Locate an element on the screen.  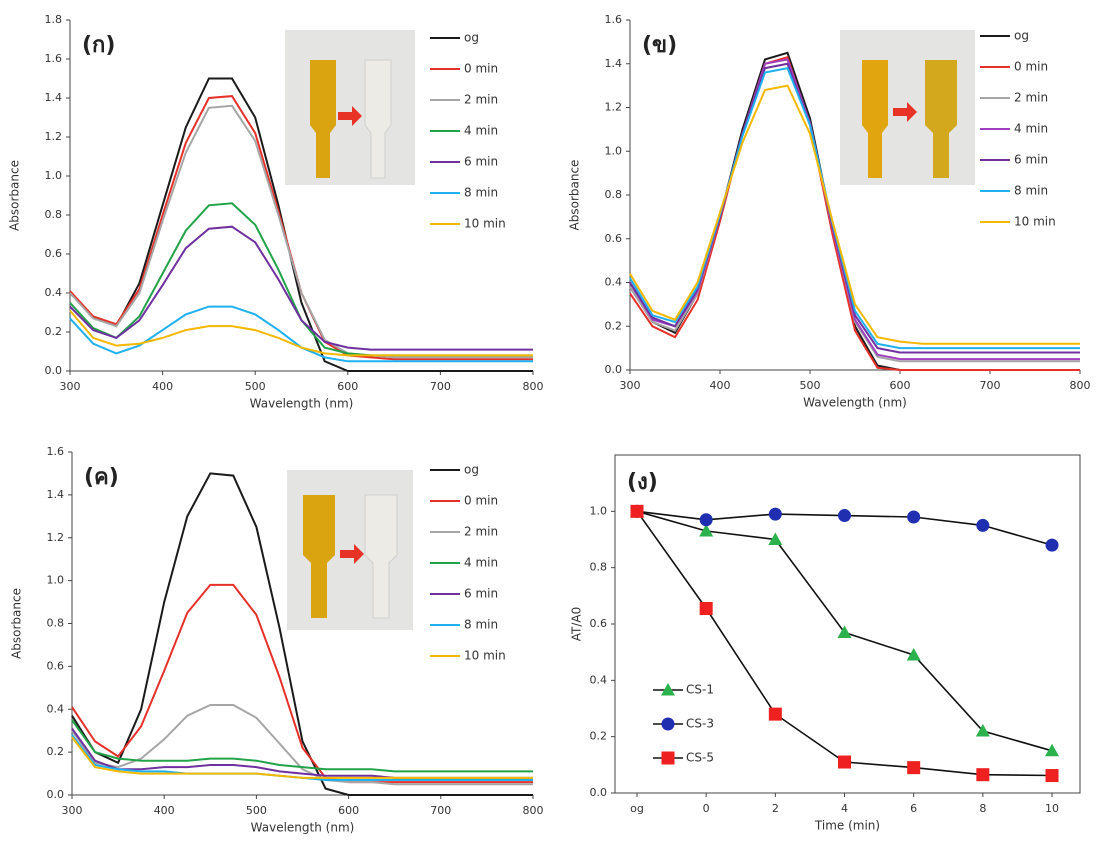
x-tick-label: 700 is located at coordinates (440, 810).